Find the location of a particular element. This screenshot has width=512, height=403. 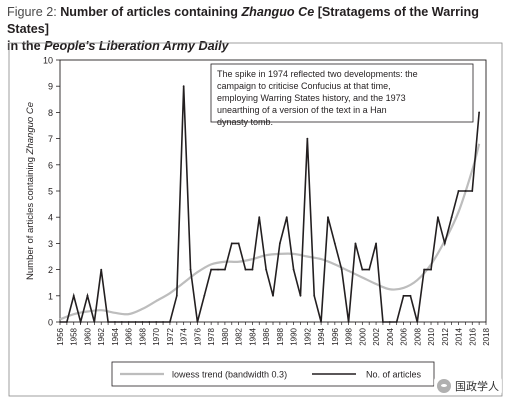

x-tick-label: 1962 is located at coordinates (101, 336).